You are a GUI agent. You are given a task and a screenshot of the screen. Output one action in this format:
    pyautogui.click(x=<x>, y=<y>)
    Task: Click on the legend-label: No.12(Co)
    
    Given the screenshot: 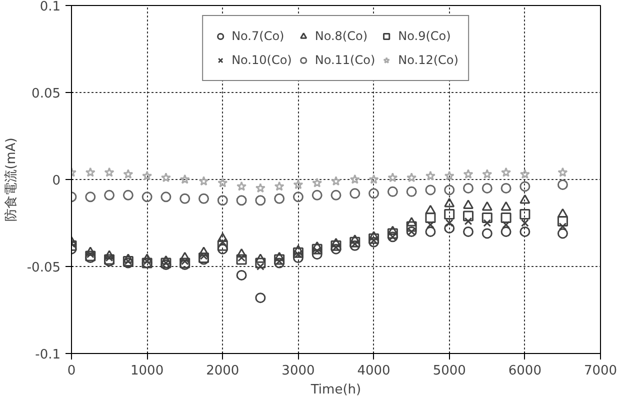 What is the action you would take?
    pyautogui.click(x=428, y=60)
    